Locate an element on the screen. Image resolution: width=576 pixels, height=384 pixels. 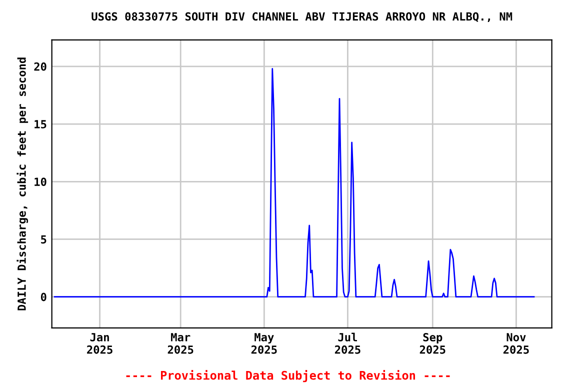
y-tick-label: 0 is located at coordinates (43, 297).